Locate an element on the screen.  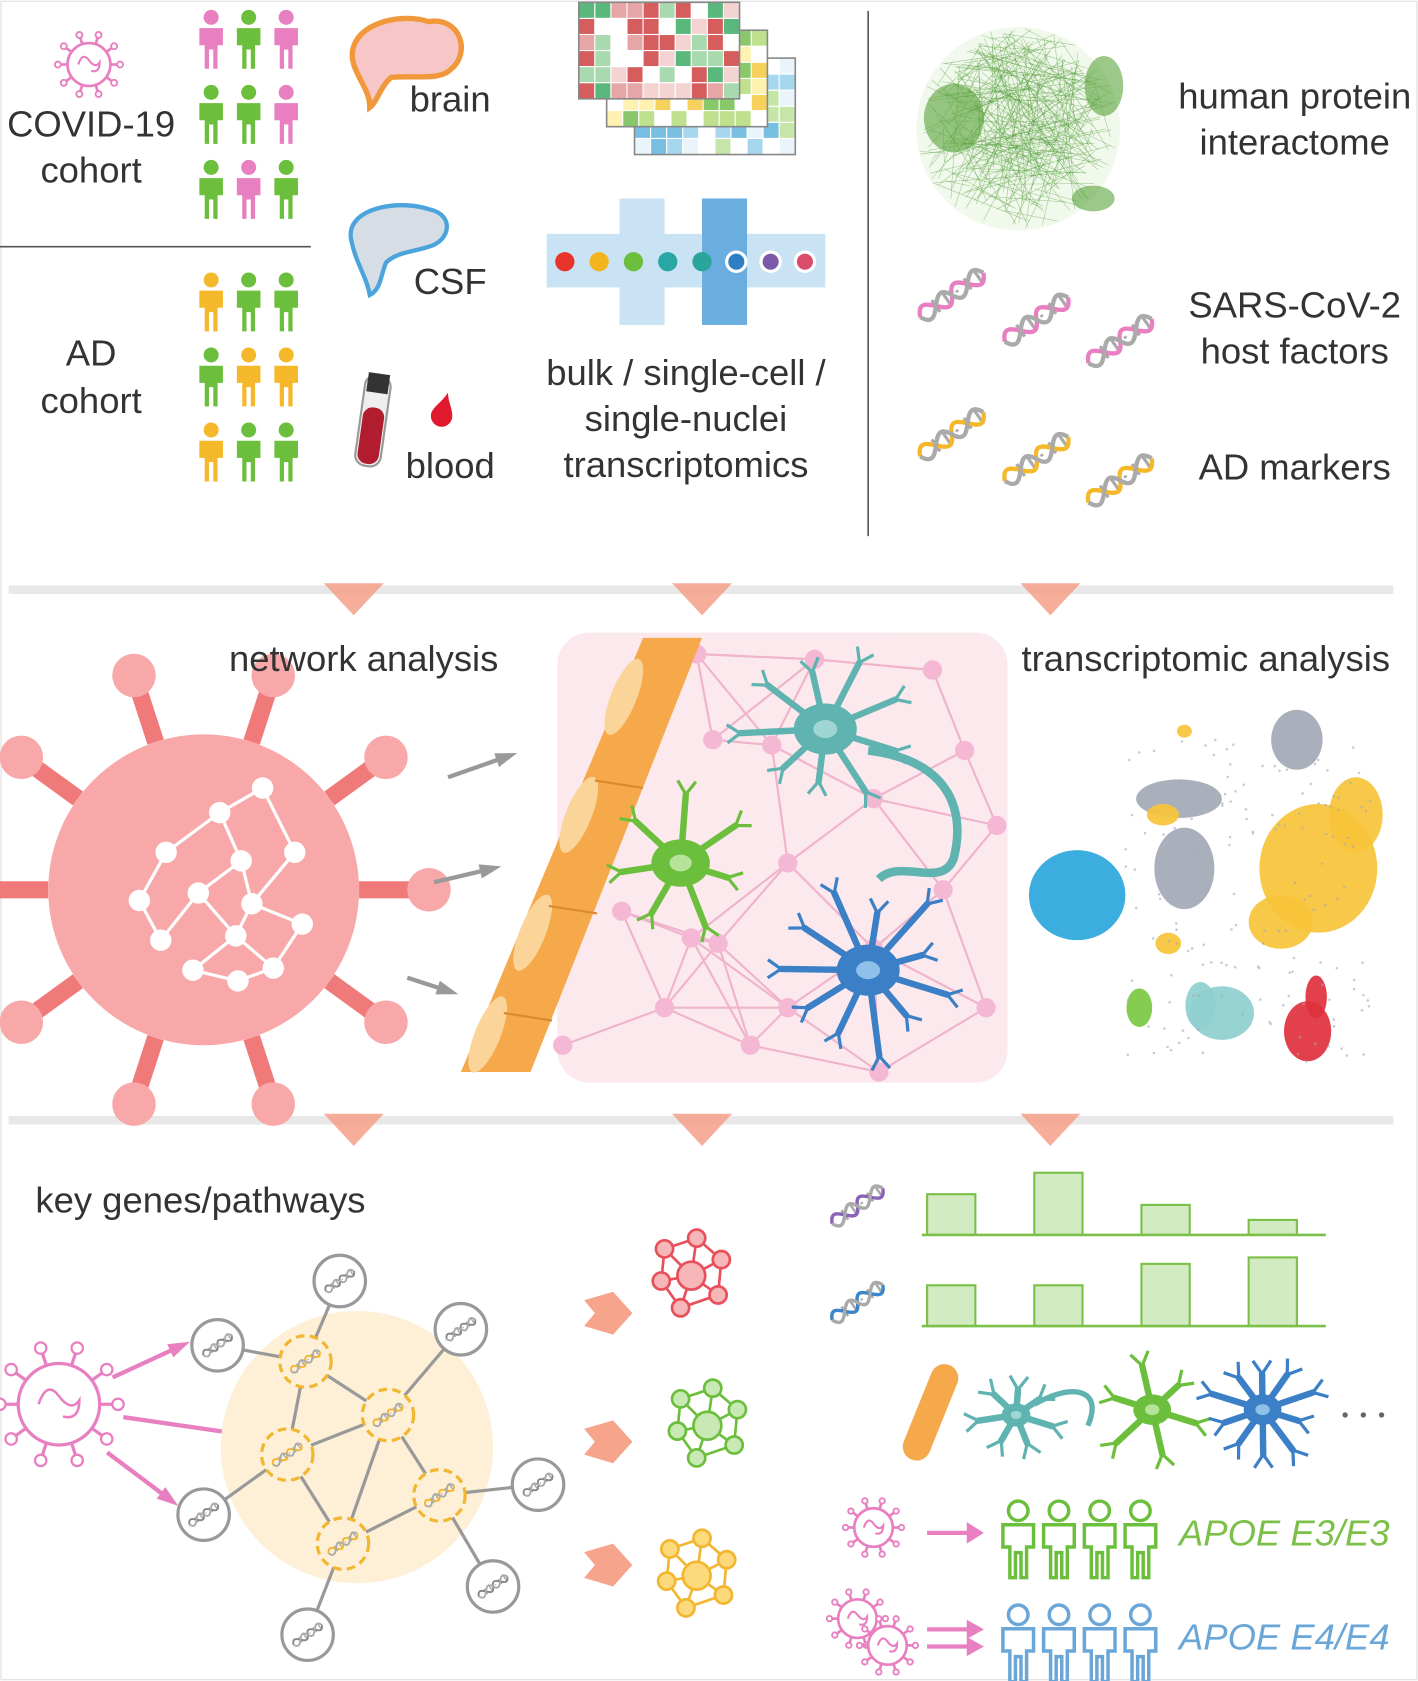
pathway-module is located at coordinates (707, 1423).